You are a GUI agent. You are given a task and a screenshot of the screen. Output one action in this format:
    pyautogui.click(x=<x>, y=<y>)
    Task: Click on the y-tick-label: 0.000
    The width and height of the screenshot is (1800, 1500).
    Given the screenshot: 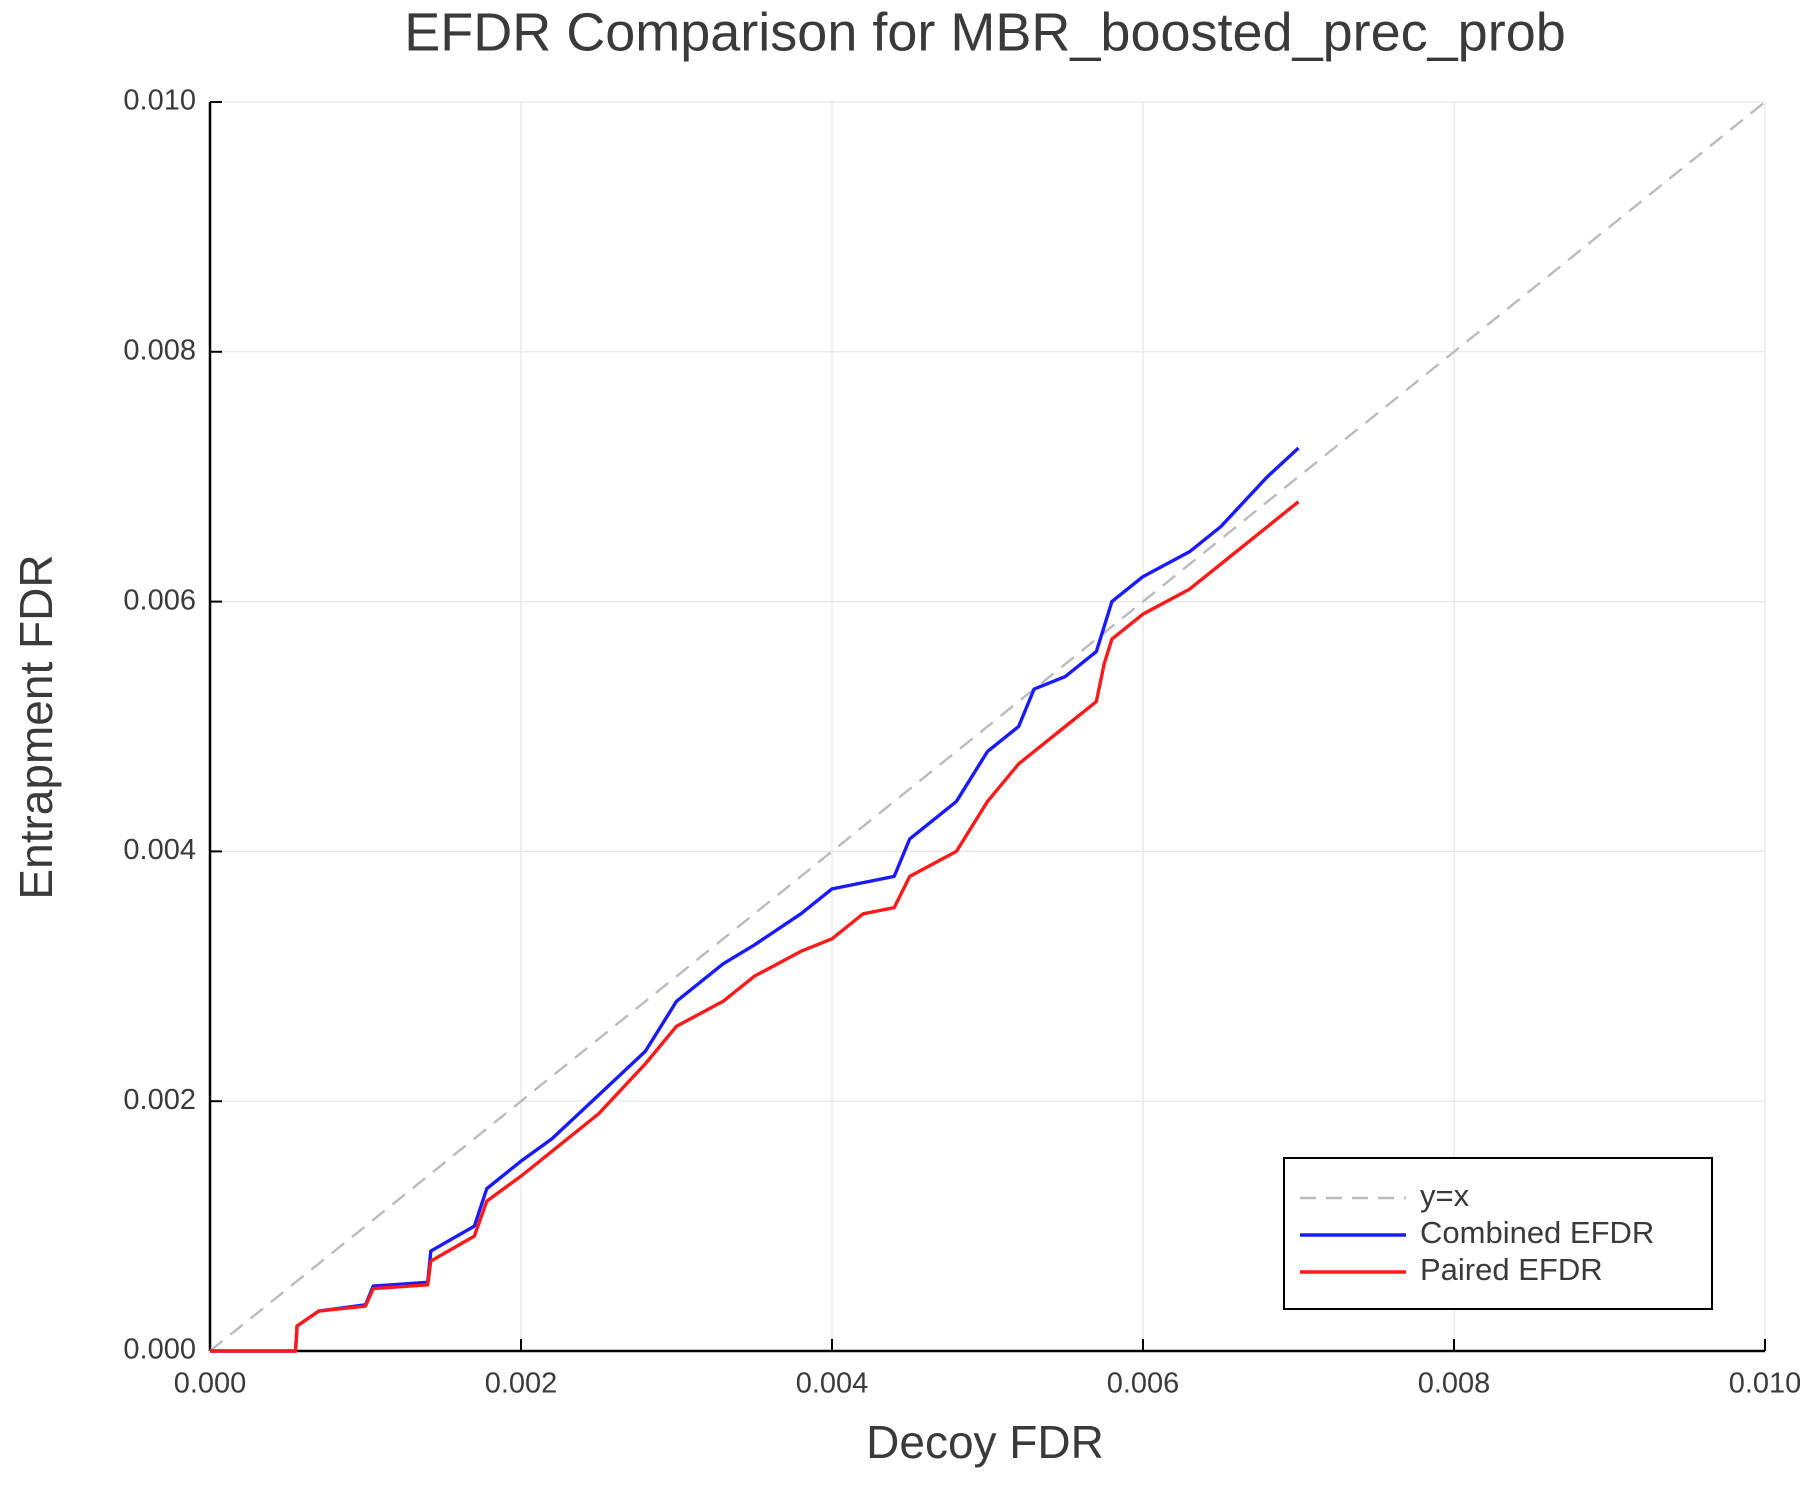 What is the action you would take?
    pyautogui.click(x=159, y=1350)
    